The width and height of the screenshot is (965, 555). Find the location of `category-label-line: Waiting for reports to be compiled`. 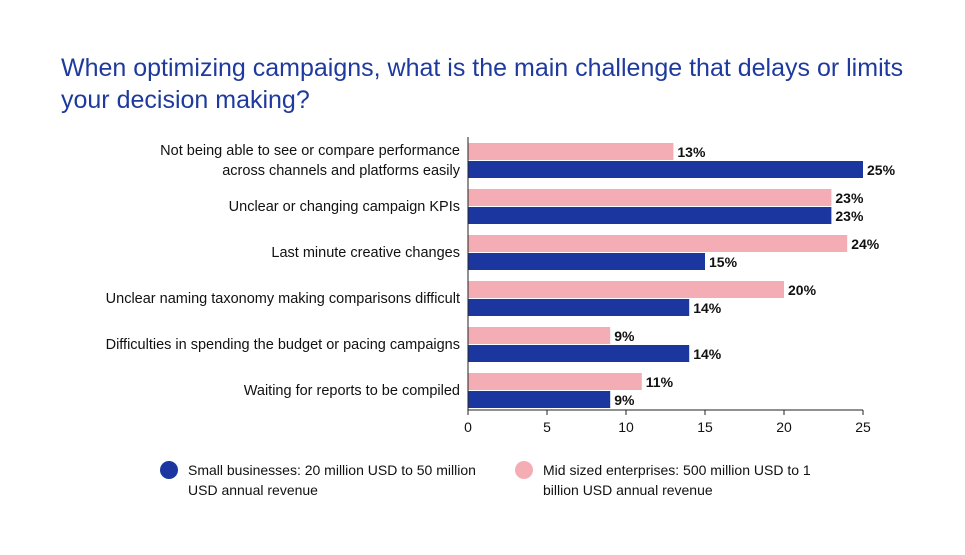

category-label-line: Waiting for reports to be compiled is located at coordinates (351, 390).